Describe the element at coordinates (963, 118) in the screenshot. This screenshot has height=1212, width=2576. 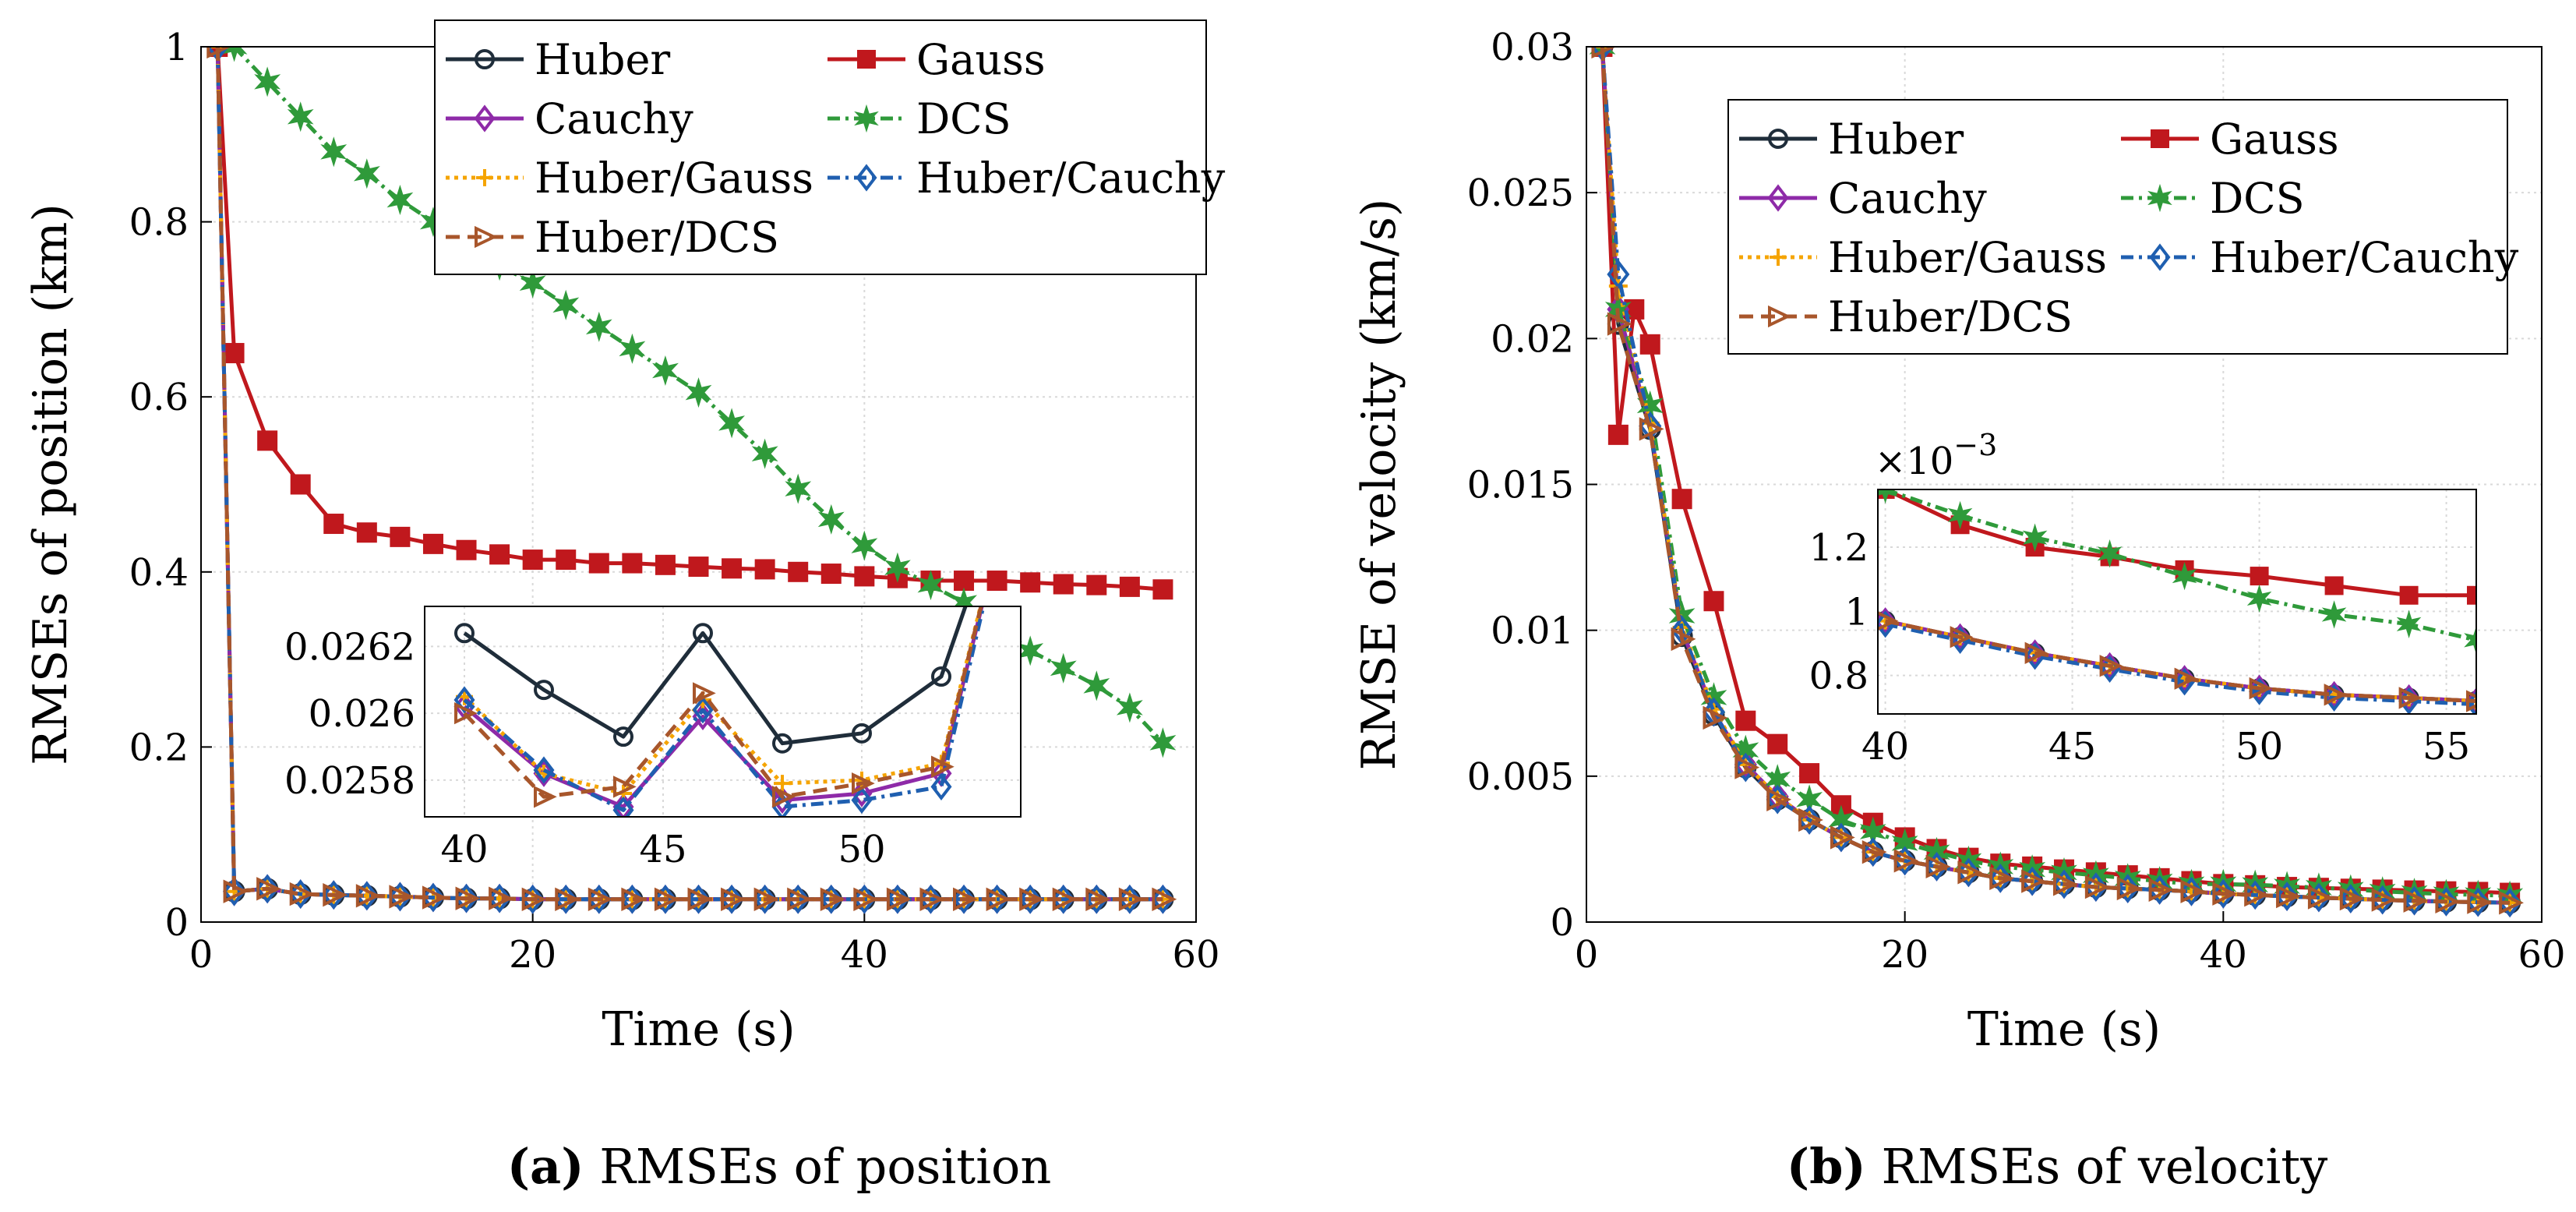
I see `legend-label: DCS` at that location.